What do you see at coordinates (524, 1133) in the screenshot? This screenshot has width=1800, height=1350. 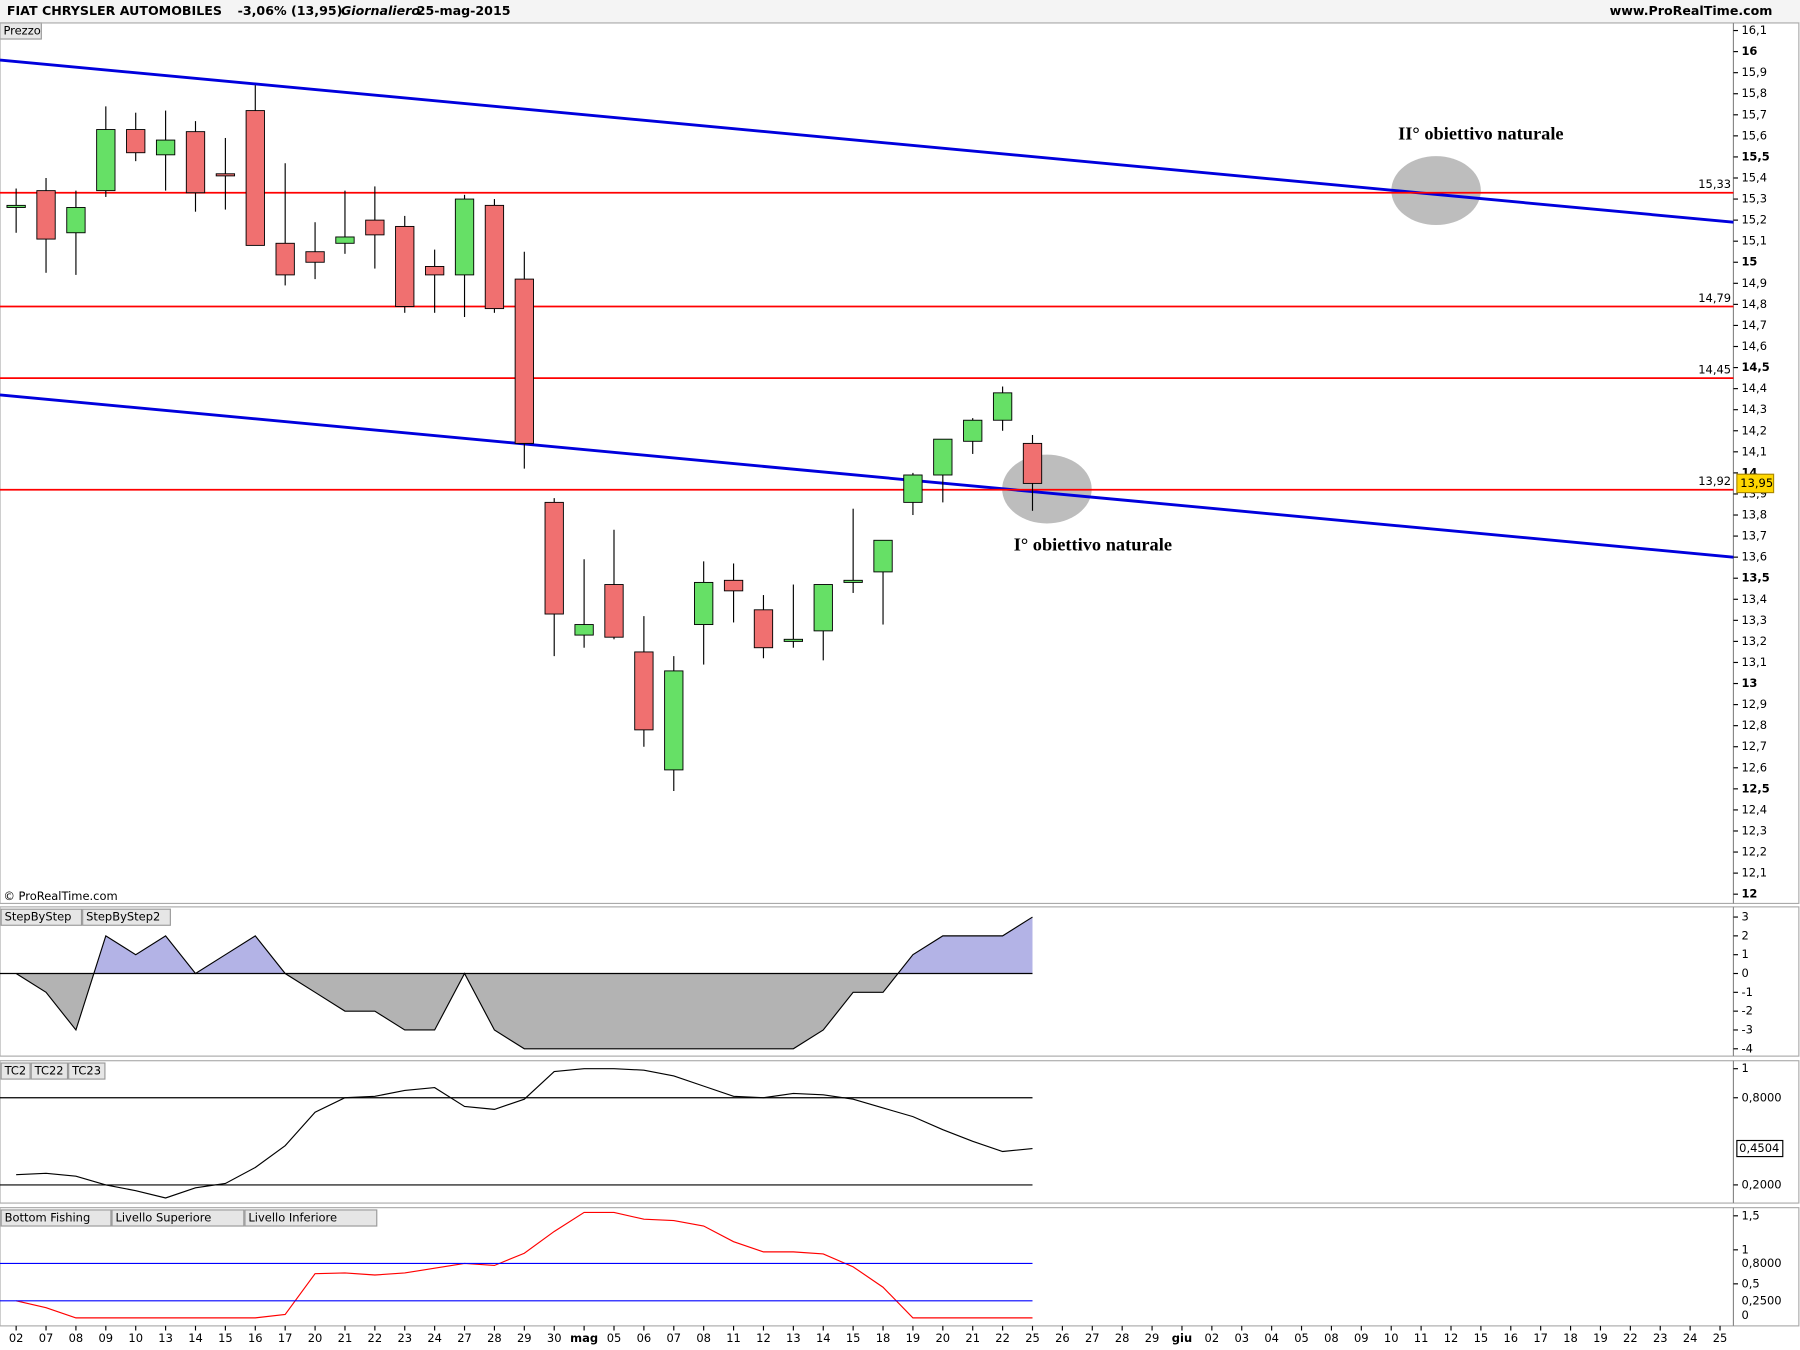 I see `indicator-line` at bounding box center [524, 1133].